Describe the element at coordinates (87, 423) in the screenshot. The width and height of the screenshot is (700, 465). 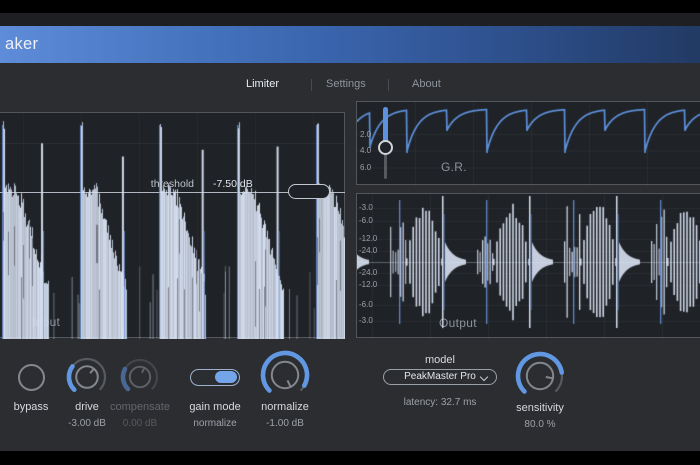
I see `drive-value: -3.00 dB` at that location.